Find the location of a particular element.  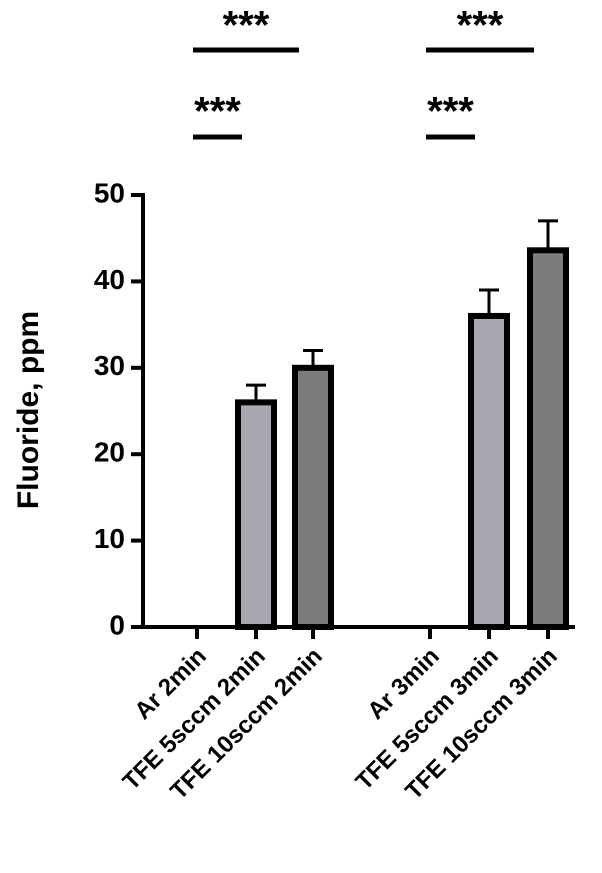

y-tick-label: 0 is located at coordinates (117, 624).